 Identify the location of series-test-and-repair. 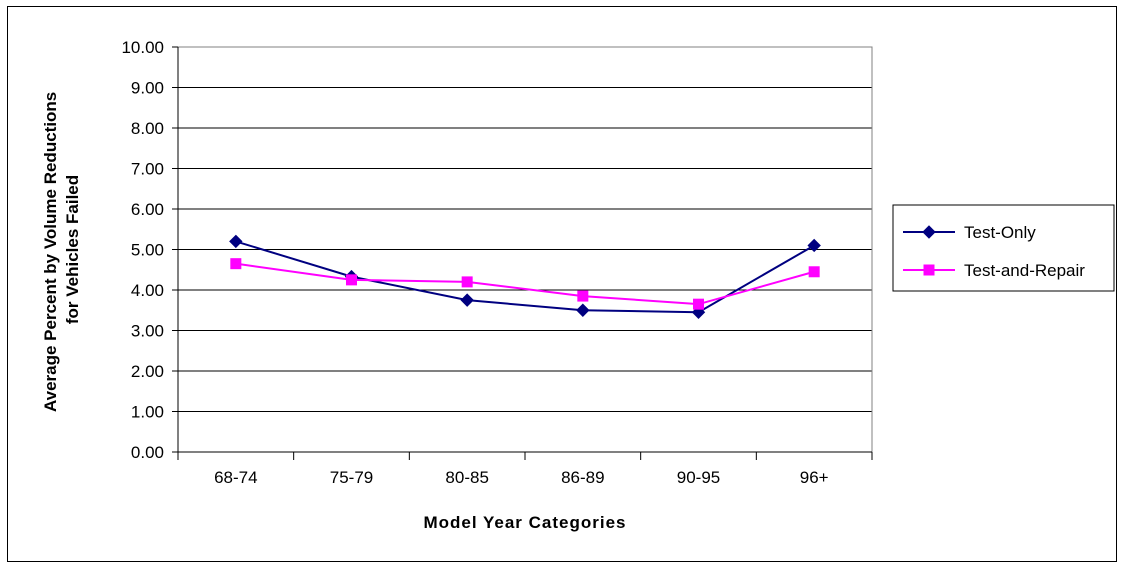
(525, 284).